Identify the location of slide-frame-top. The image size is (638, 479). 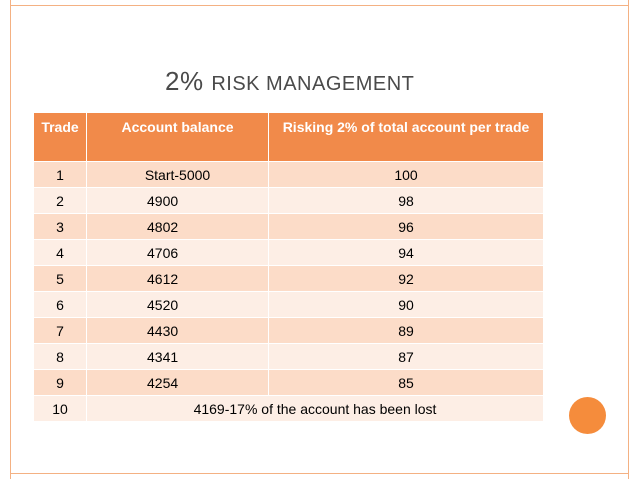
(319, 5).